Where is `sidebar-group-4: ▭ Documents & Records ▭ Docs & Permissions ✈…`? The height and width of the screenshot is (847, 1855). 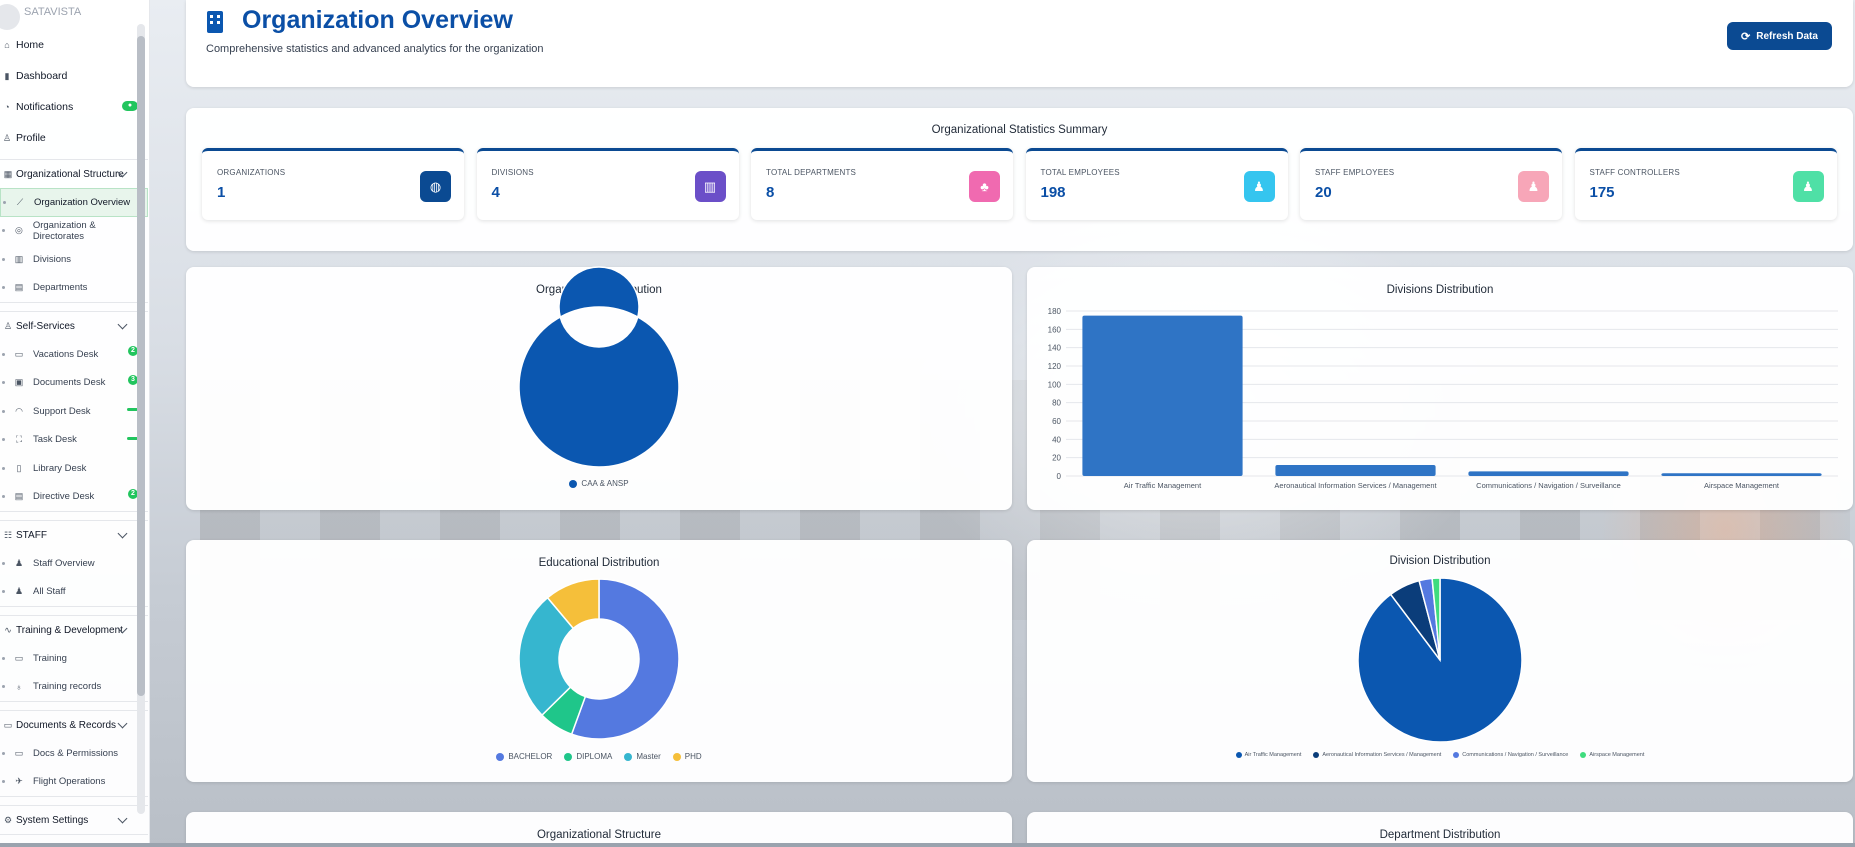 sidebar-group-4: ▭ Documents & Records ▭ Docs & Permissions ✈… is located at coordinates (74, 753).